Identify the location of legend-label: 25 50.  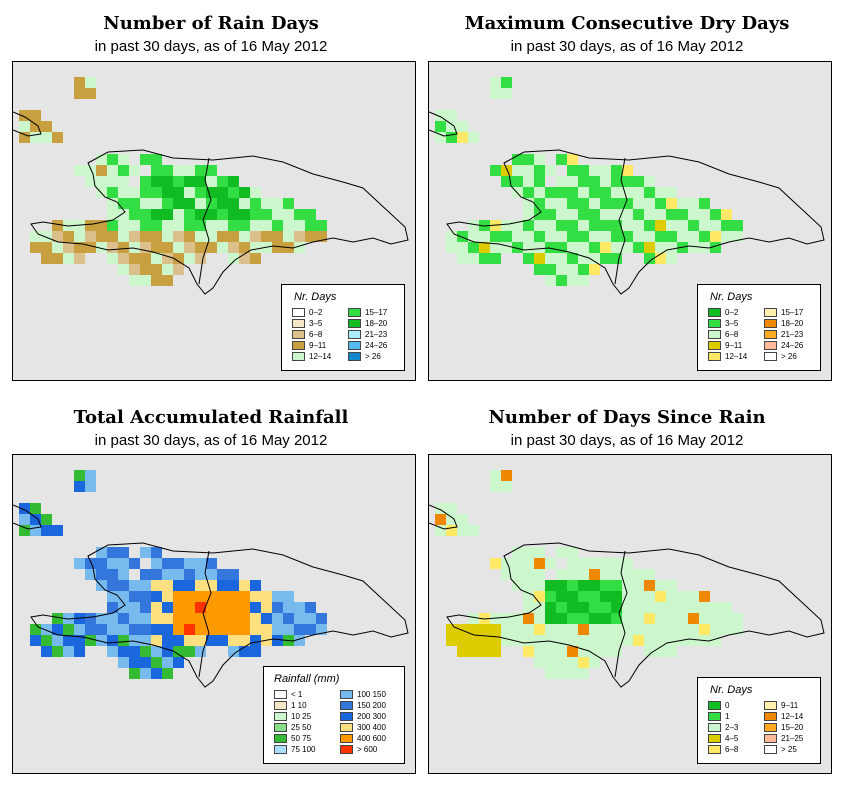
(301, 727).